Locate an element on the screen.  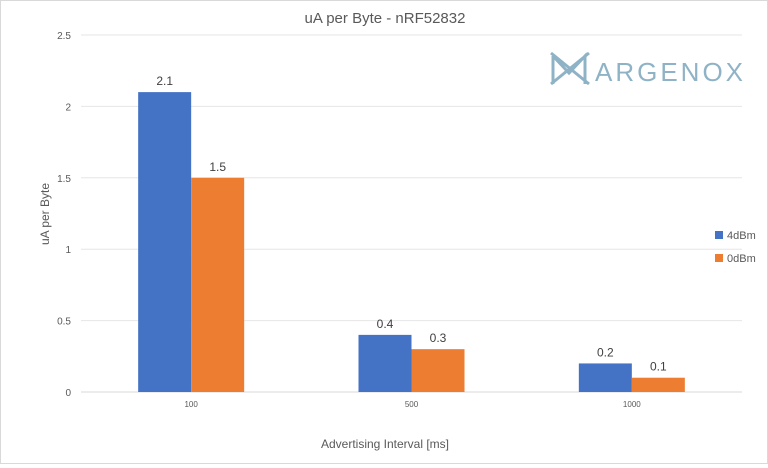
y-axis-label: uA per Byte is located at coordinates (45, 214).